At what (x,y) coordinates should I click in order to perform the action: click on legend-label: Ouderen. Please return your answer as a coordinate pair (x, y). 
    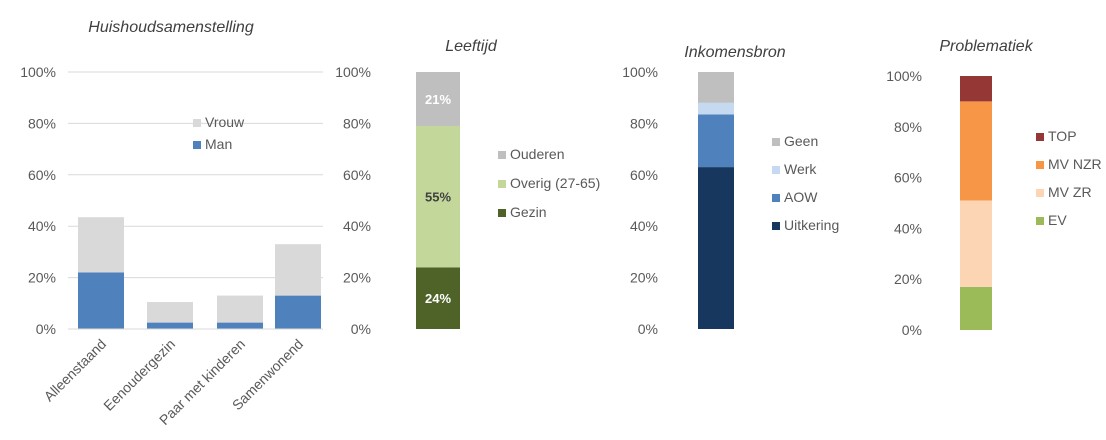
    Looking at the image, I should click on (537, 154).